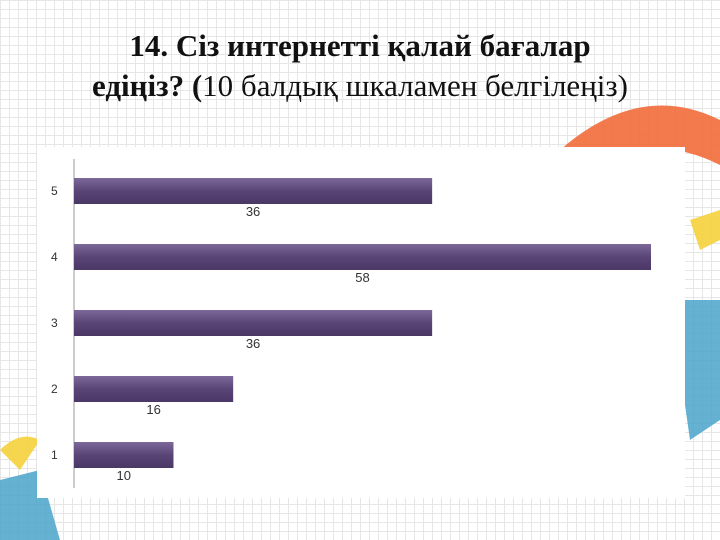 Image resolution: width=720 pixels, height=540 pixels. I want to click on yellow-right-shape, so click(705, 230).